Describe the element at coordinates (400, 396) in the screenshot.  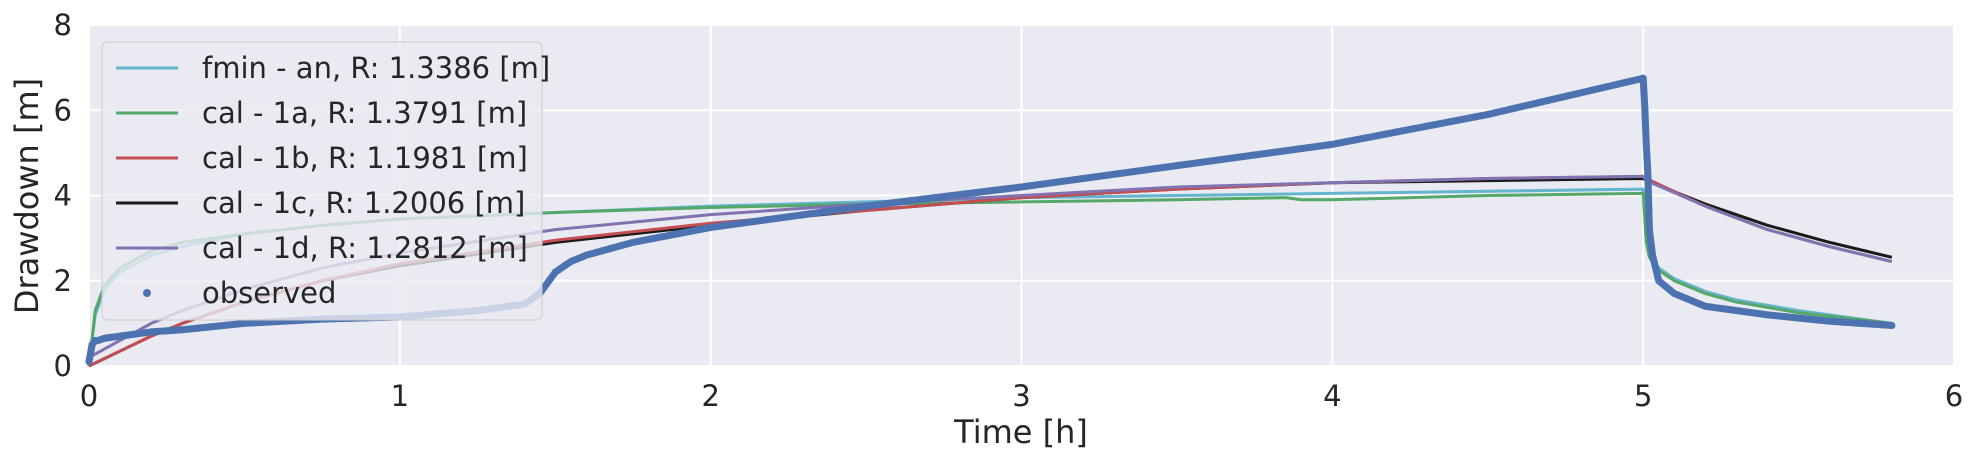
I see `x-tick-label: 1` at that location.